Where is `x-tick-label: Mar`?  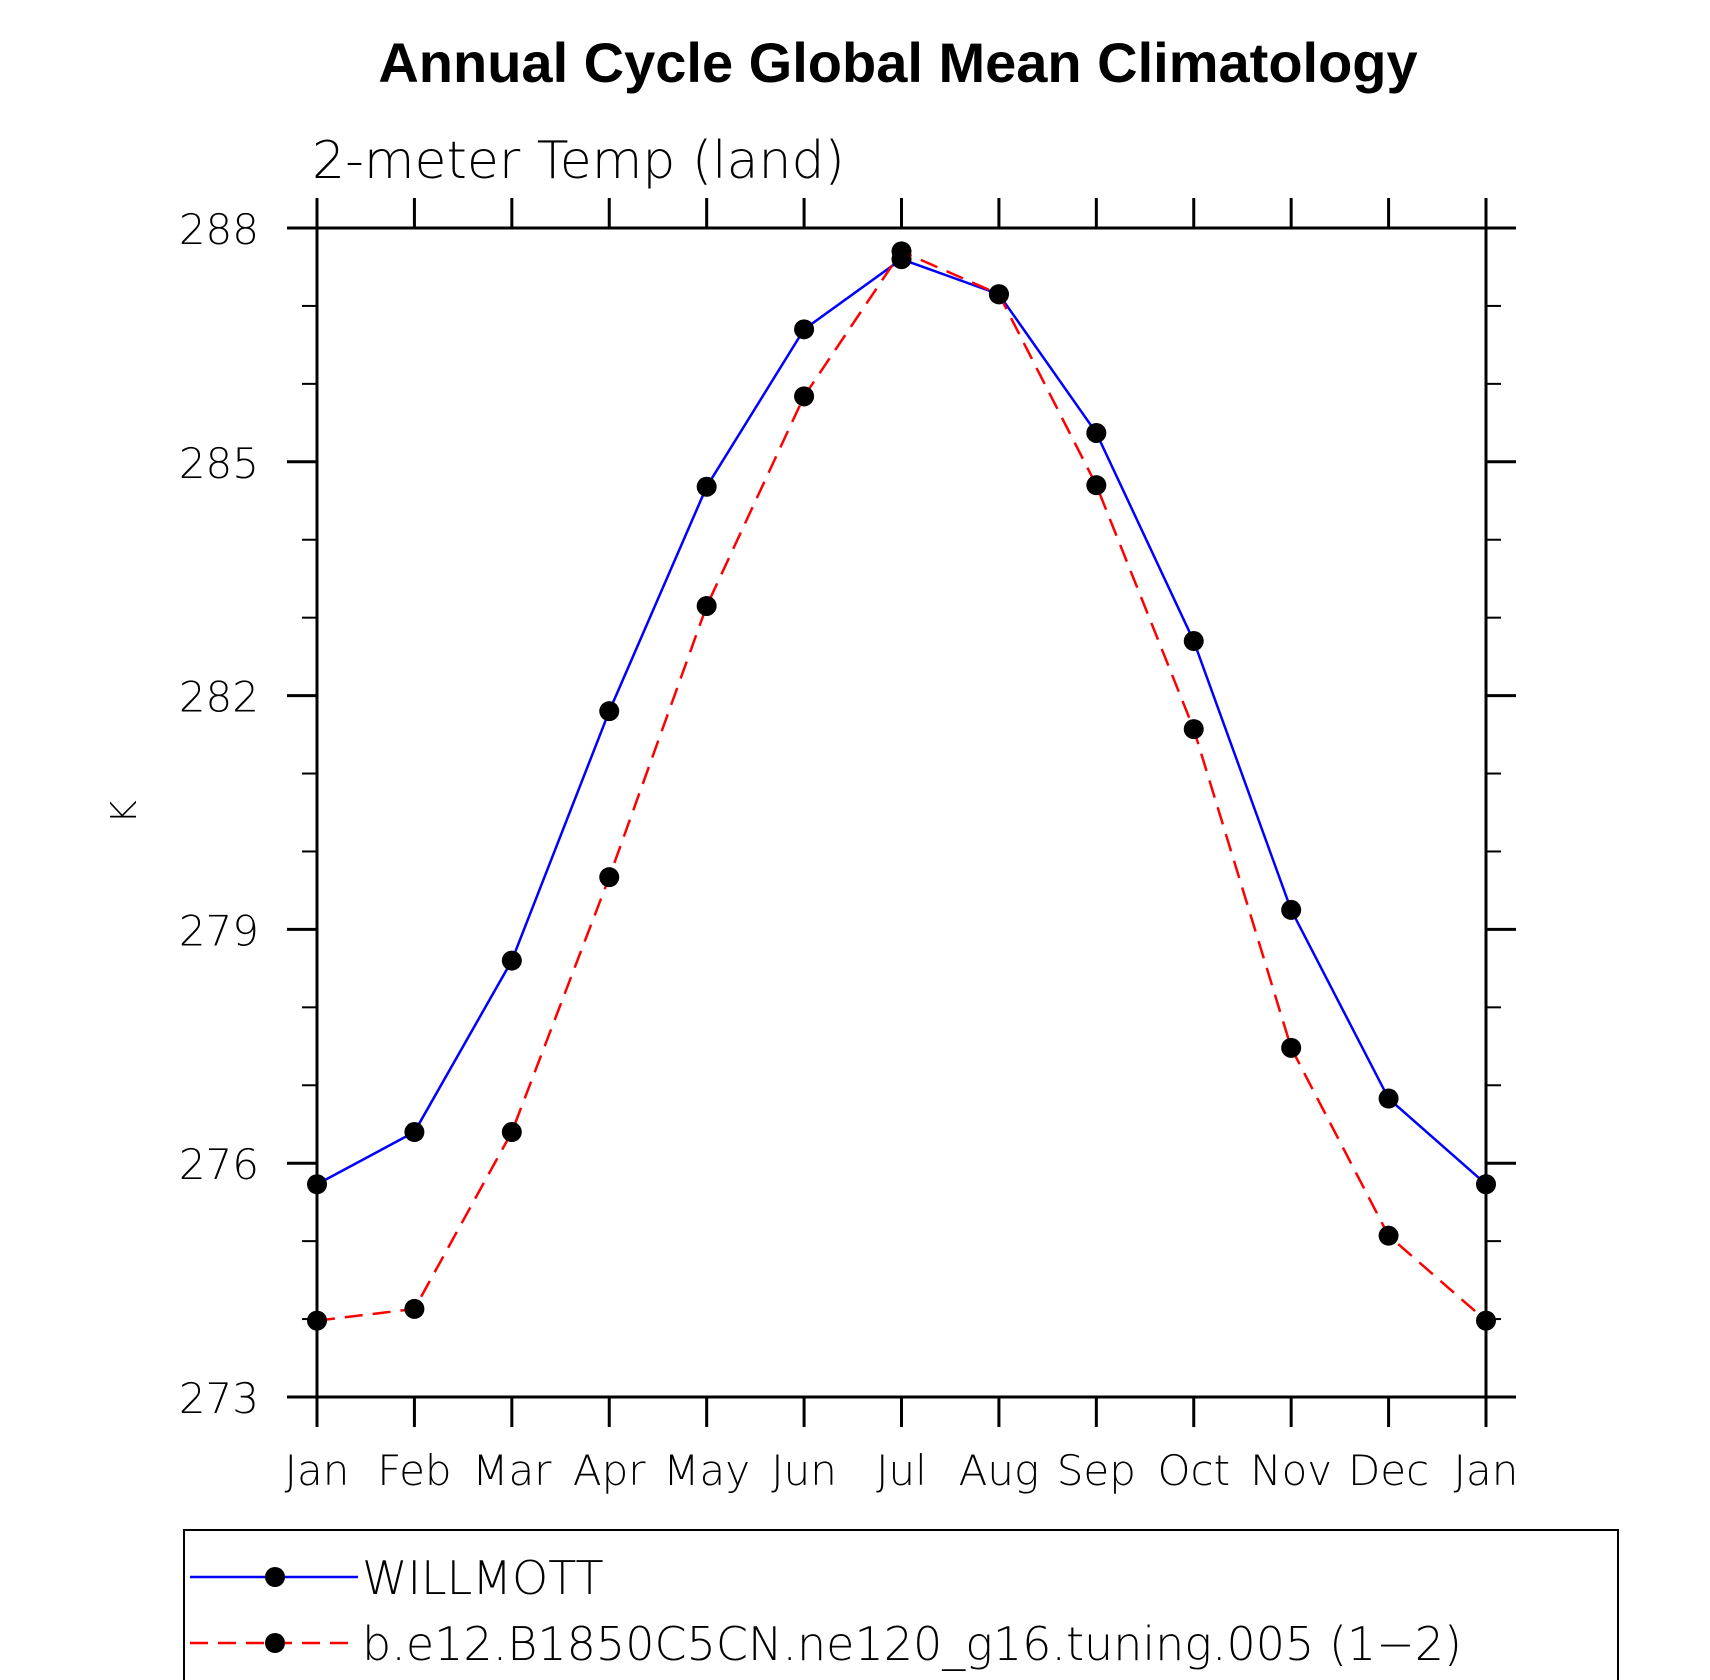
x-tick-label: Mar is located at coordinates (512, 1470).